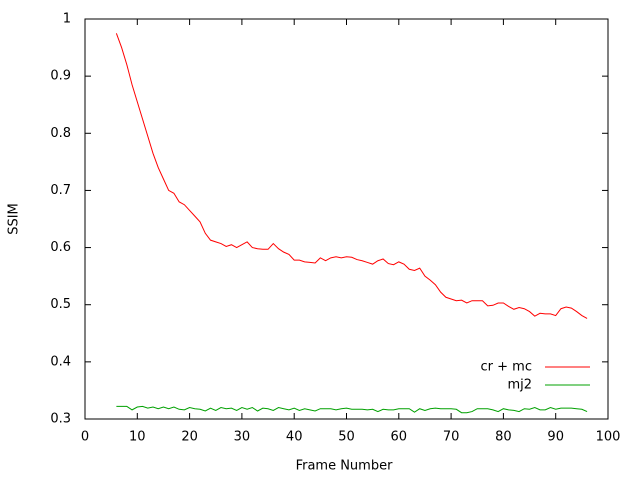 This screenshot has width=640, height=480. Describe the element at coordinates (60, 76) in the screenshot. I see `y-tick-label: 0.9` at that location.